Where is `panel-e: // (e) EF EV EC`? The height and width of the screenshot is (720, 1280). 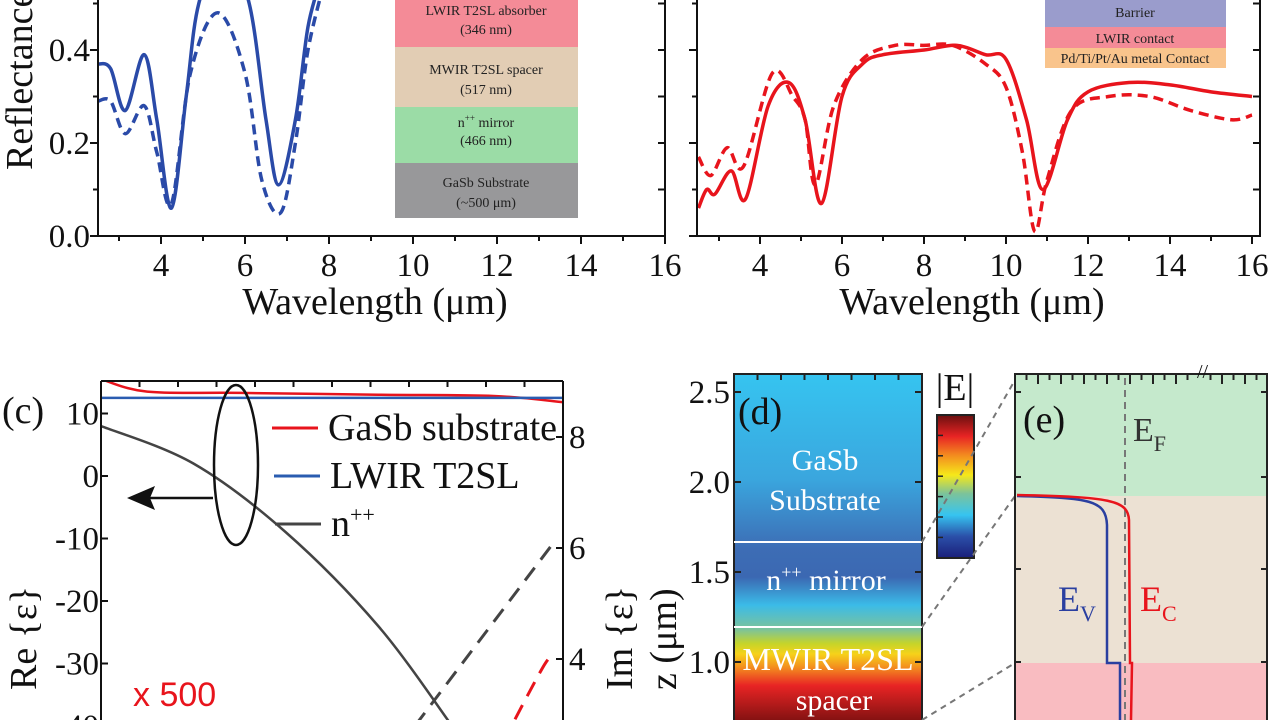 panel-e: // (e) EF EV EC is located at coordinates (1141, 540).